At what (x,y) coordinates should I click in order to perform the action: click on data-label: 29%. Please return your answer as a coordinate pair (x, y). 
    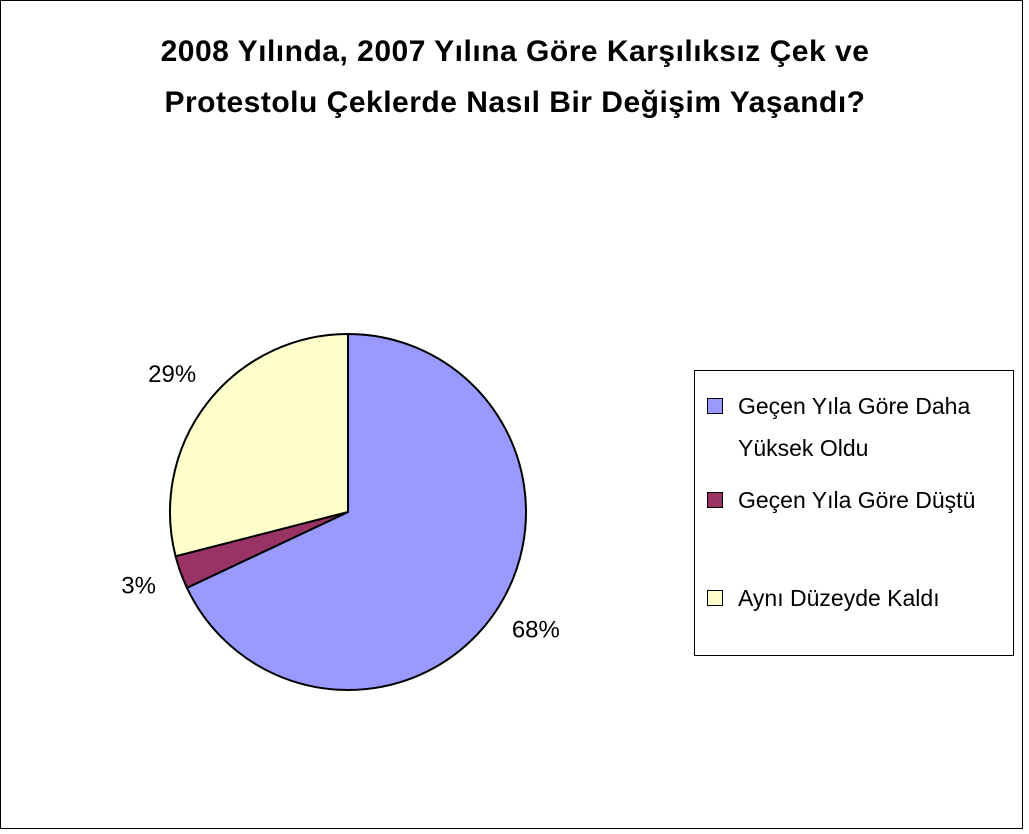
    Looking at the image, I should click on (172, 374).